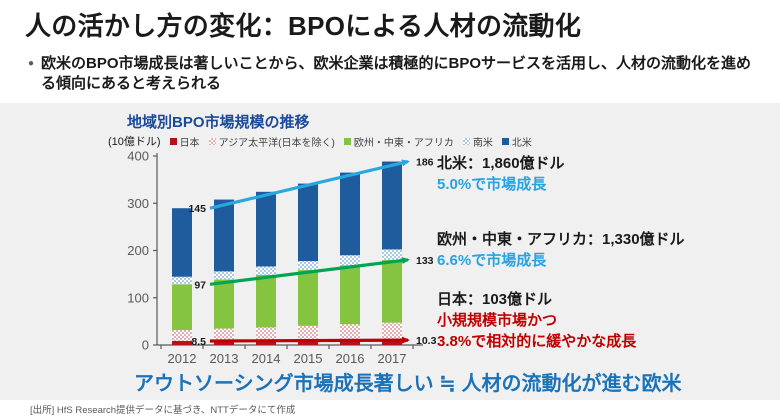 Image resolution: width=780 pixels, height=420 pixels. I want to click on x-axis-label: 2014, so click(266, 358).